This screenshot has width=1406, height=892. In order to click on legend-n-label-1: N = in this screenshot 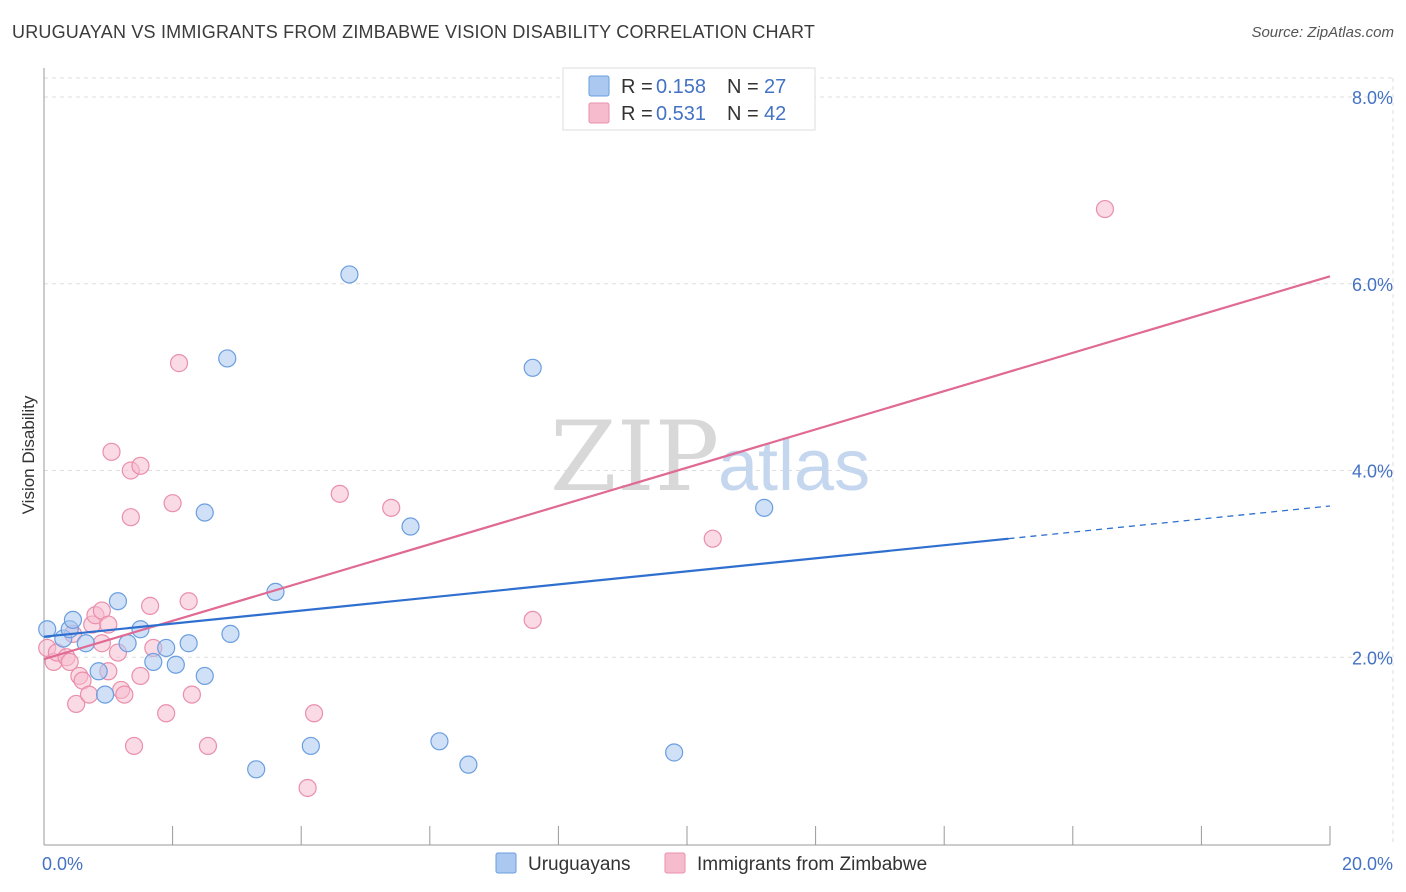, I will do `click(743, 114)`.